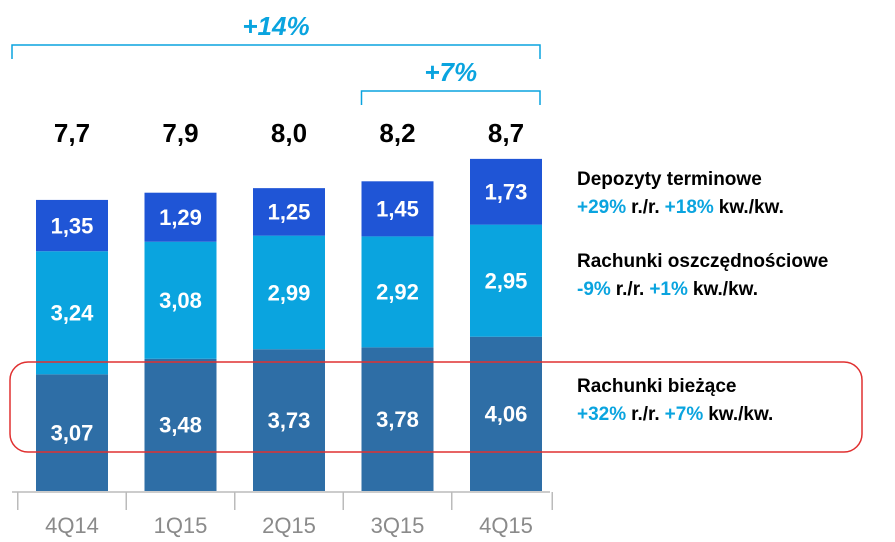 This screenshot has width=895, height=542. What do you see at coordinates (506, 414) in the screenshot?
I see `segment-label: 4,06` at bounding box center [506, 414].